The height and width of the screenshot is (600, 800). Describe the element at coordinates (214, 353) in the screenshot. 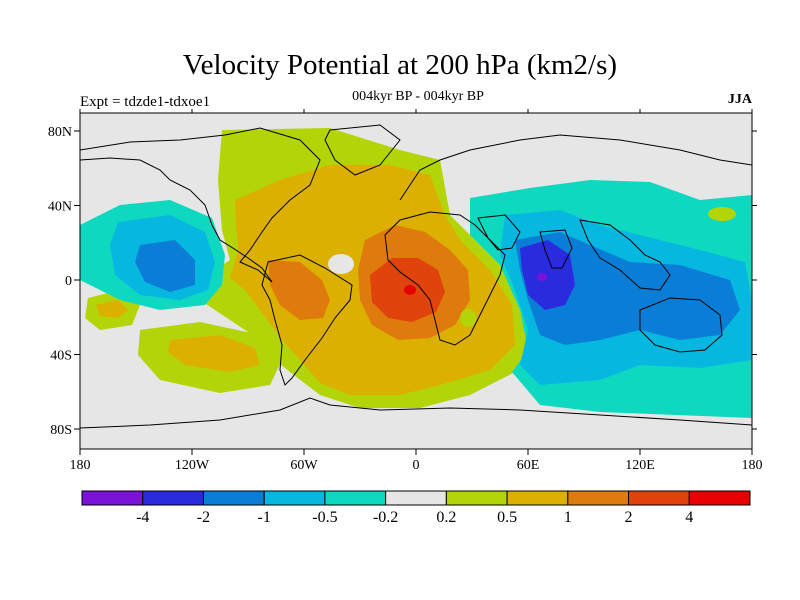

I see `contour-positive-sp-0.5` at that location.